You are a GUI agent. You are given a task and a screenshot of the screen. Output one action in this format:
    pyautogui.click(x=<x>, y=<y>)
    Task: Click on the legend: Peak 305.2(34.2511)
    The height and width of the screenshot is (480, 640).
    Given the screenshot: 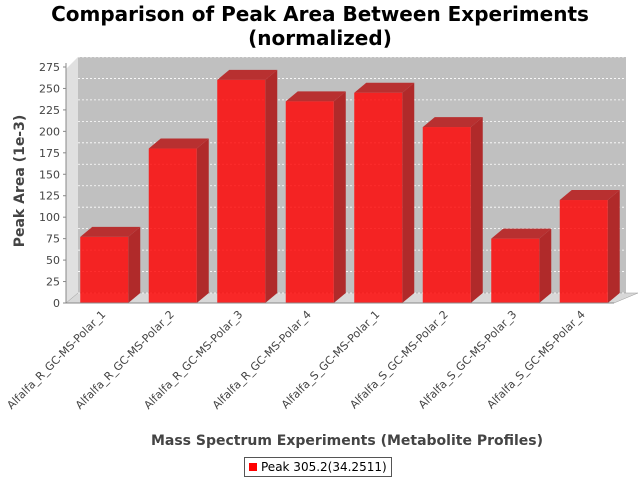 What is the action you would take?
    pyautogui.click(x=318, y=467)
    